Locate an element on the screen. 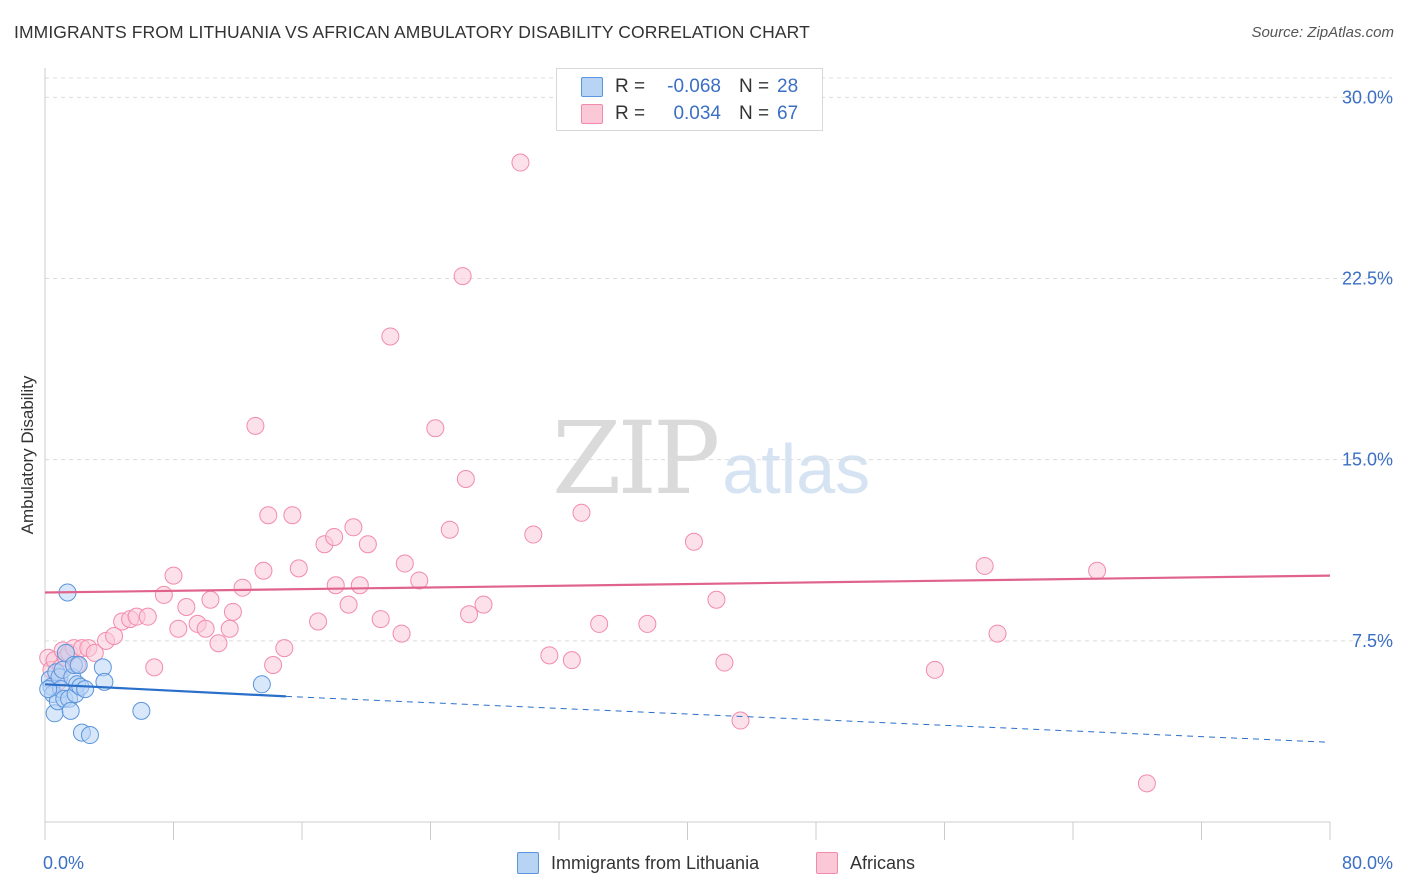  r-value: -0.068 is located at coordinates (694, 86).